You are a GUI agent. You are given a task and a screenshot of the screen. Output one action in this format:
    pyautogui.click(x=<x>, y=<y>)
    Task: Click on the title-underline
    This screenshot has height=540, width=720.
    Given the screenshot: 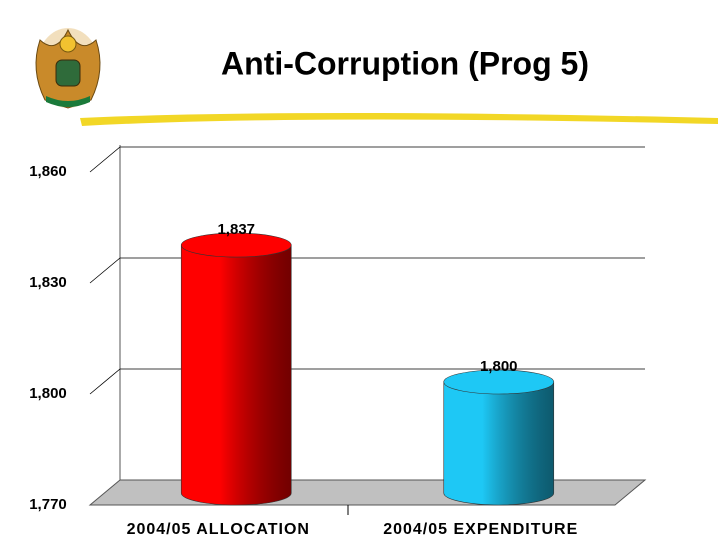 What is the action you would take?
    pyautogui.click(x=399, y=119)
    